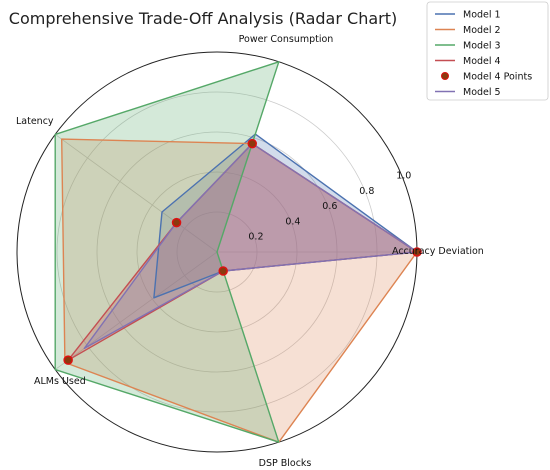  Describe the element at coordinates (35, 121) in the screenshot. I see `axis-label-latency: Latency` at that location.